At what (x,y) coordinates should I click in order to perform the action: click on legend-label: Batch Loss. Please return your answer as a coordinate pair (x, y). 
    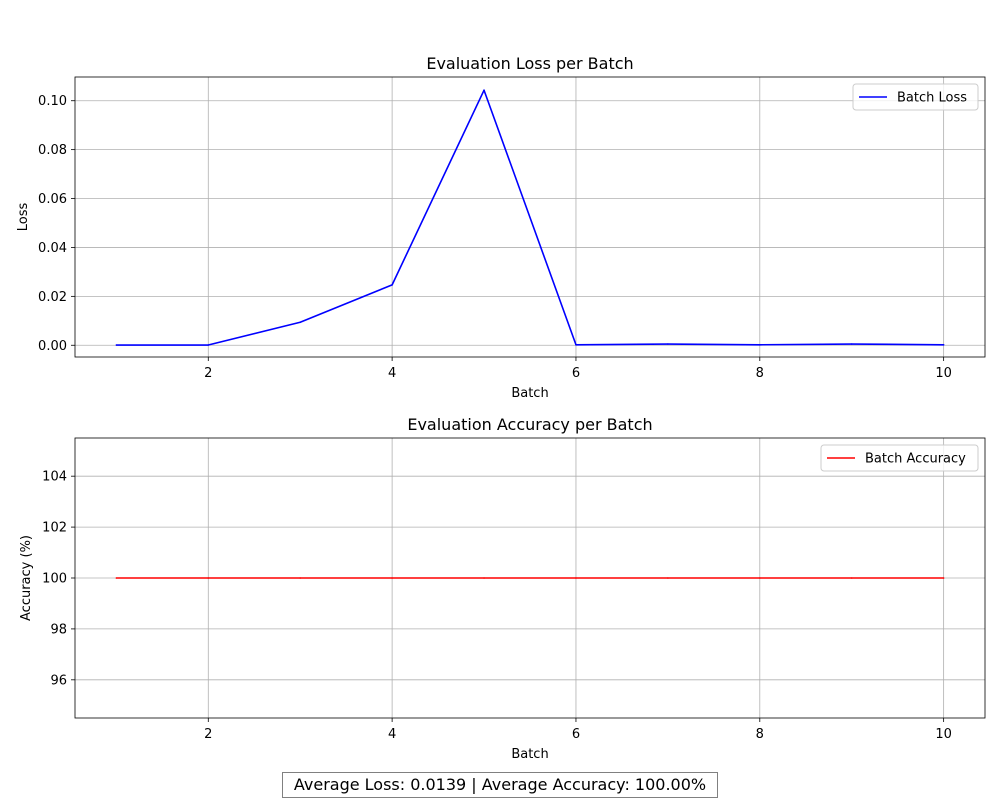
    Looking at the image, I should click on (932, 98).